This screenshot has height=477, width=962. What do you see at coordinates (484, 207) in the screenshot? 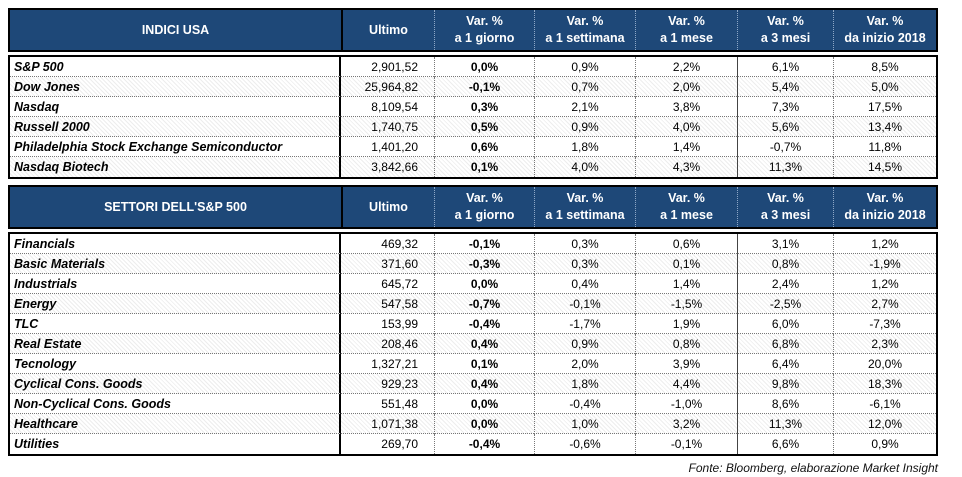
I see `column-header-var: Var. % a 1 giorno` at bounding box center [484, 207].